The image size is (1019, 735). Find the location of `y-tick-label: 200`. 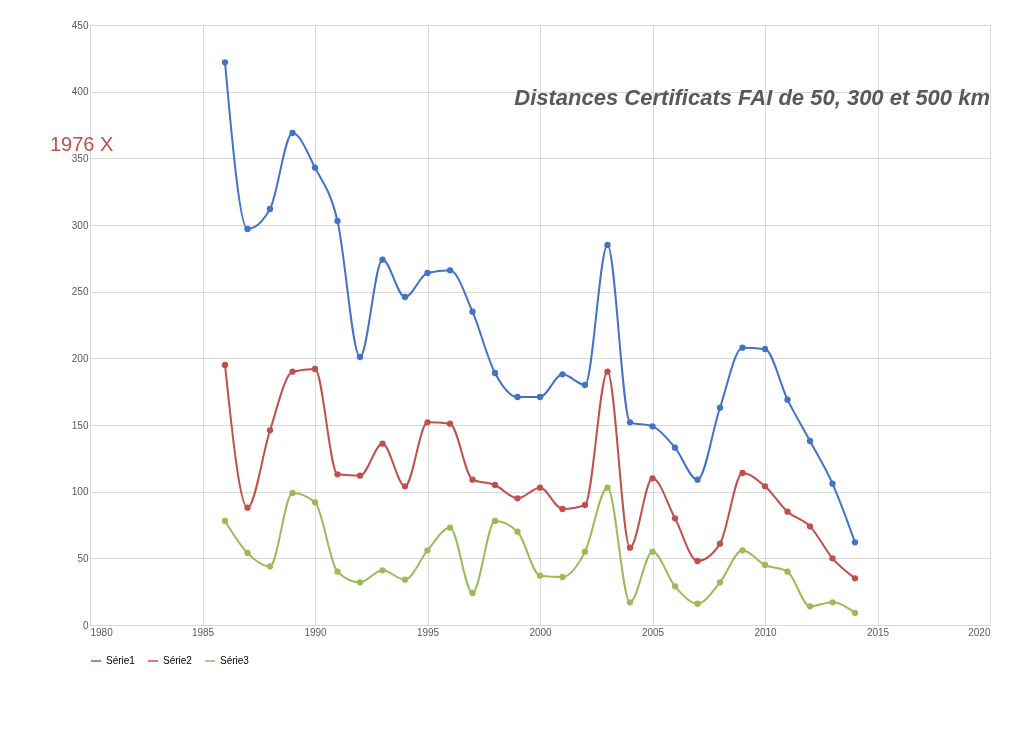

y-tick-label: 200 is located at coordinates (80, 358).